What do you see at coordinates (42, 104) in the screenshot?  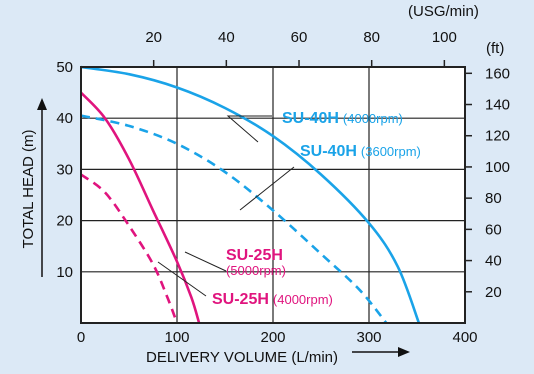 I see `y-axis-arrow-head` at bounding box center [42, 104].